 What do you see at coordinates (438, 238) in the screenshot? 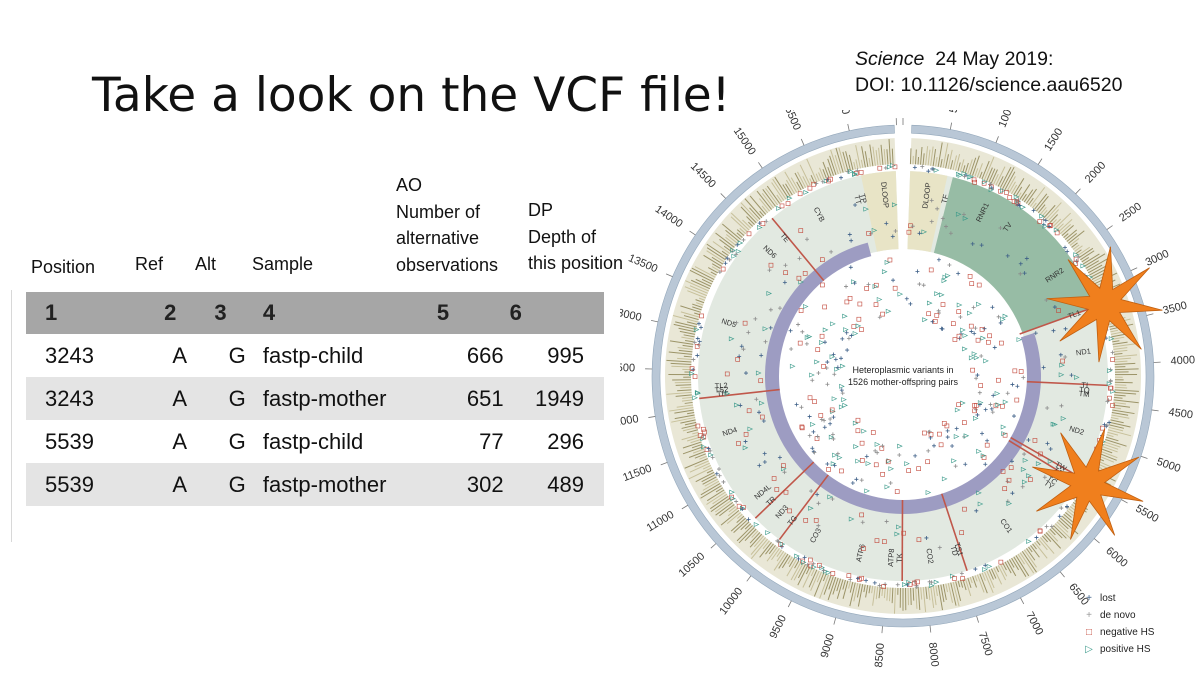
I see `ao-line: alternative` at bounding box center [438, 238].